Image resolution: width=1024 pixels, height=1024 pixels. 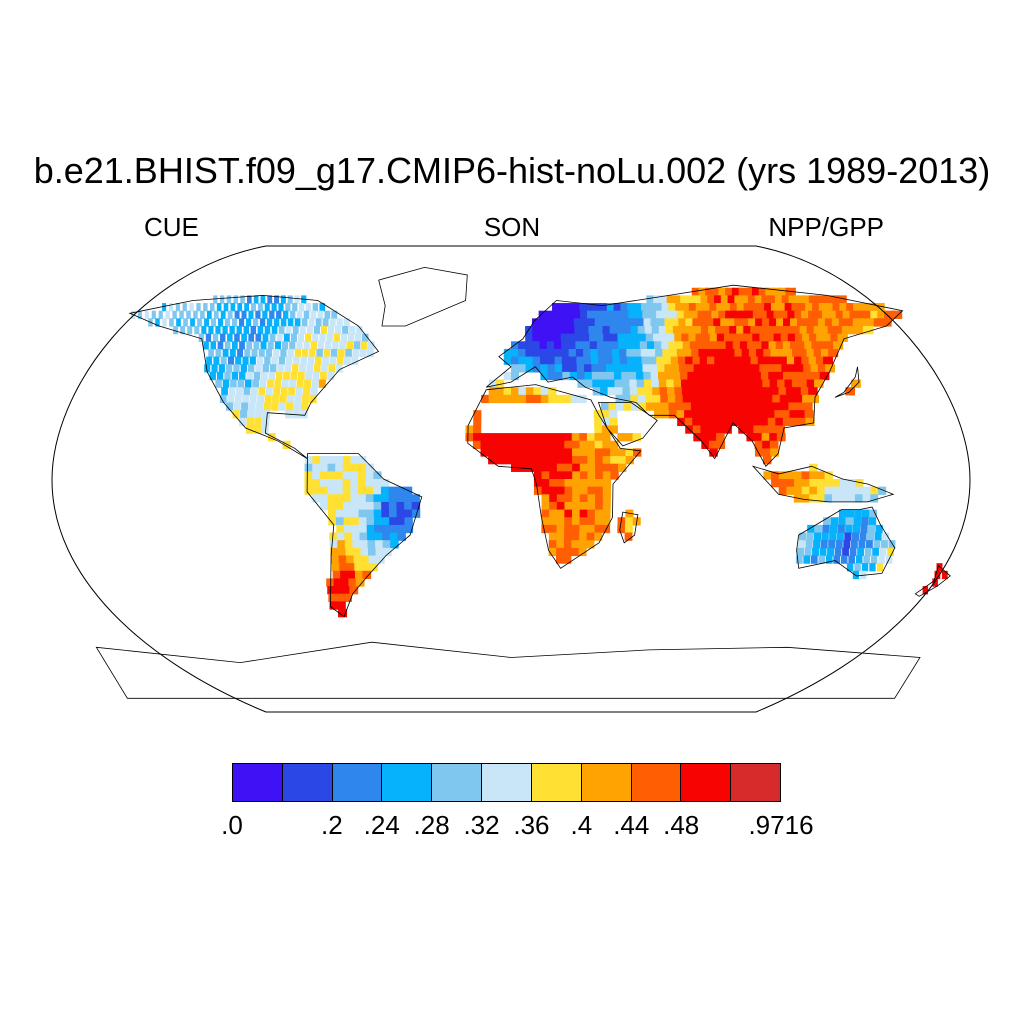 I want to click on coastline-africa, so click(x=554, y=476).